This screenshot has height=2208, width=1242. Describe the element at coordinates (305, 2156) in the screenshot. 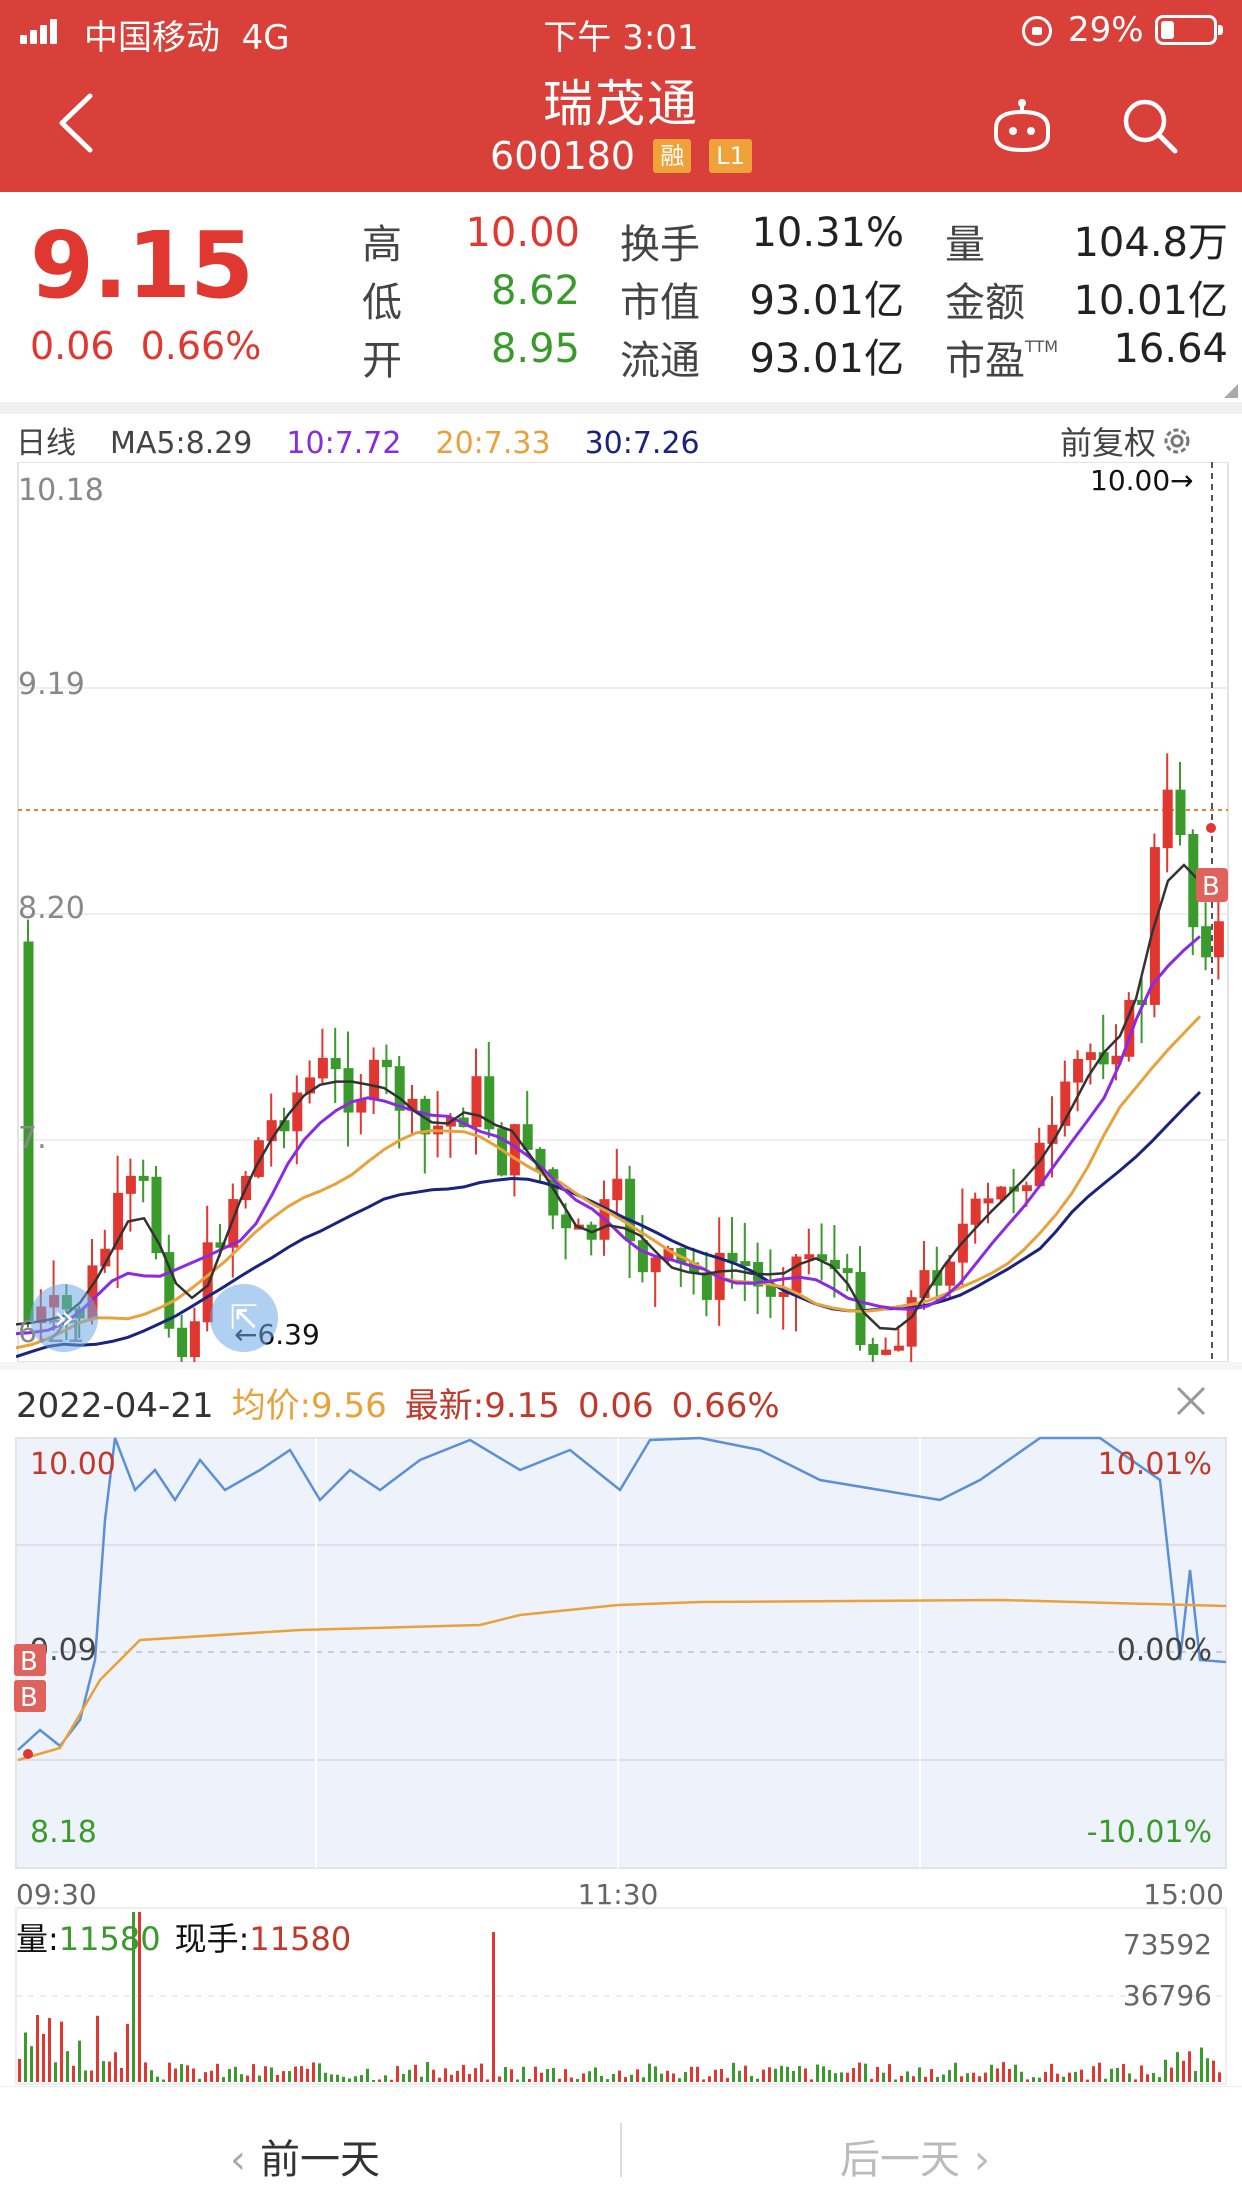

I see `prev-day-button: ‹ 前一天` at that location.